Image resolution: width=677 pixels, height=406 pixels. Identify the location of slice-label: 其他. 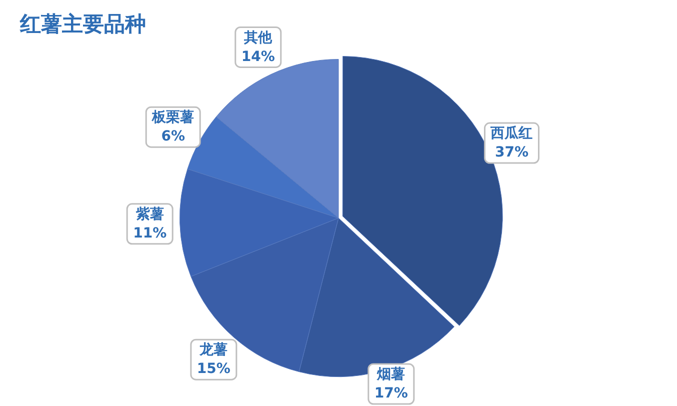
(258, 38).